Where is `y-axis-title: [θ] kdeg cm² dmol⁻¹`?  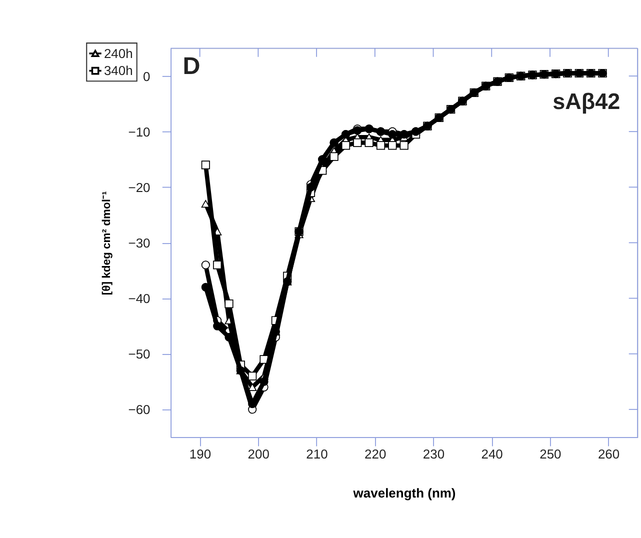 y-axis-title: [θ] kdeg cm² dmol⁻¹ is located at coordinates (107, 243).